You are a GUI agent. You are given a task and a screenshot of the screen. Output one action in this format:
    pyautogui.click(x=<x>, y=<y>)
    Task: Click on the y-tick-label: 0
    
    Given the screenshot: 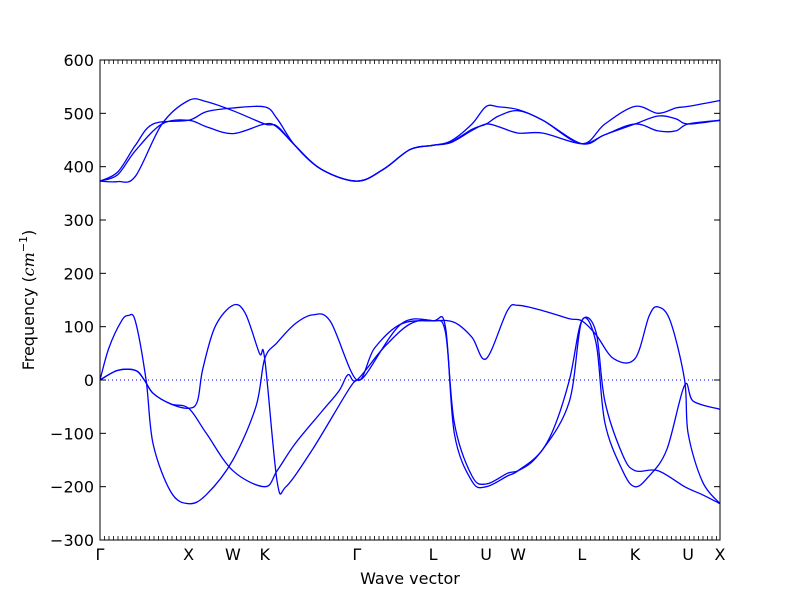 What is the action you would take?
    pyautogui.click(x=89, y=380)
    